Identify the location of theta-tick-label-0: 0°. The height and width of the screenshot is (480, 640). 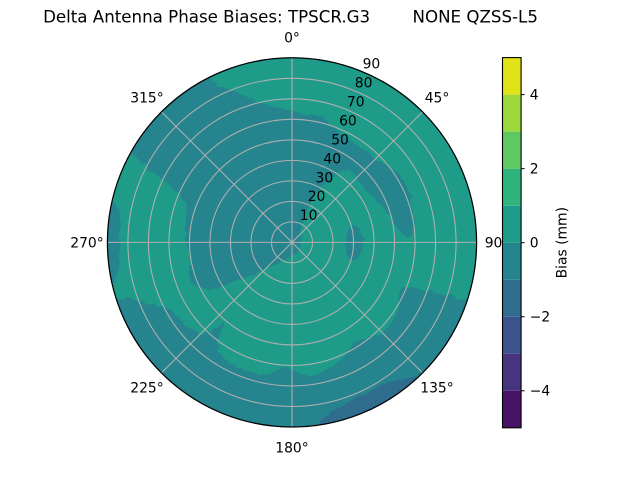
(292, 38).